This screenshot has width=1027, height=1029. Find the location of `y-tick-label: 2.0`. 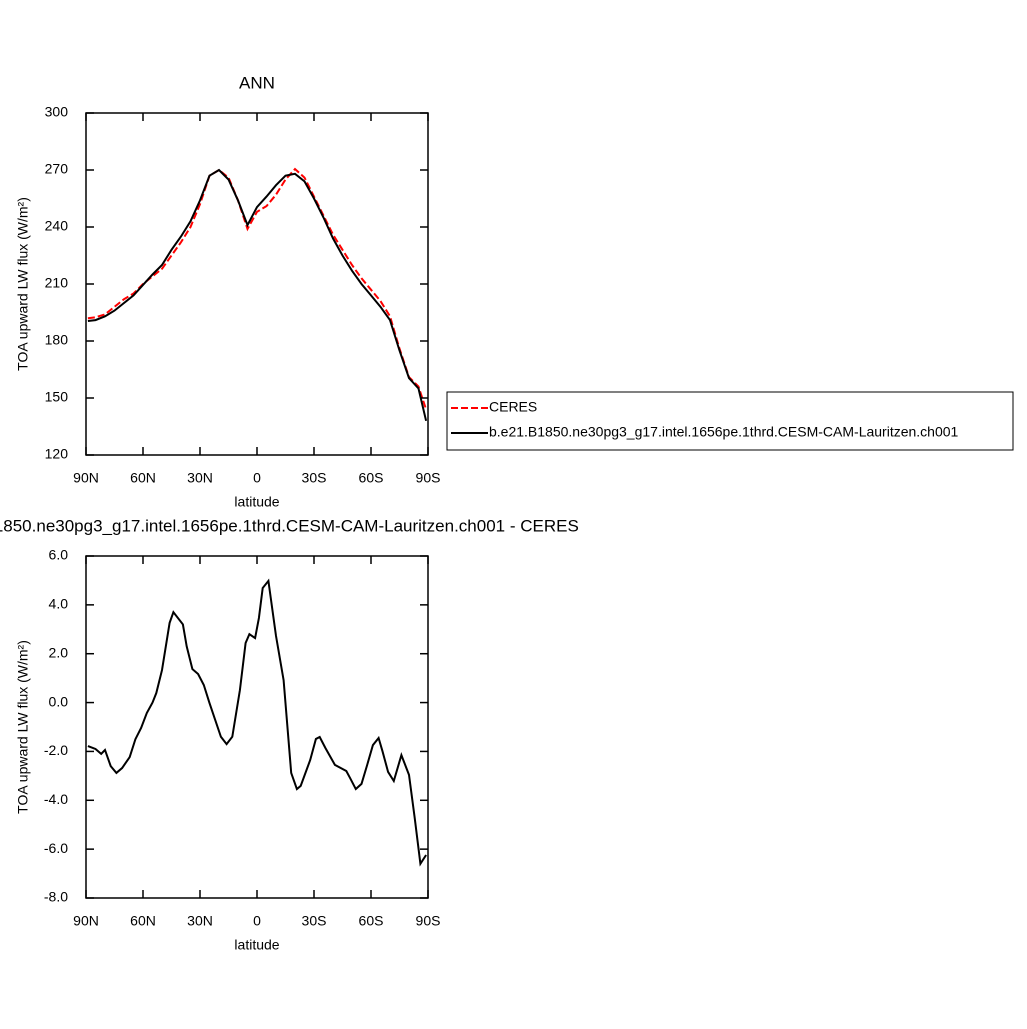

y-tick-label: 2.0 is located at coordinates (59, 652).